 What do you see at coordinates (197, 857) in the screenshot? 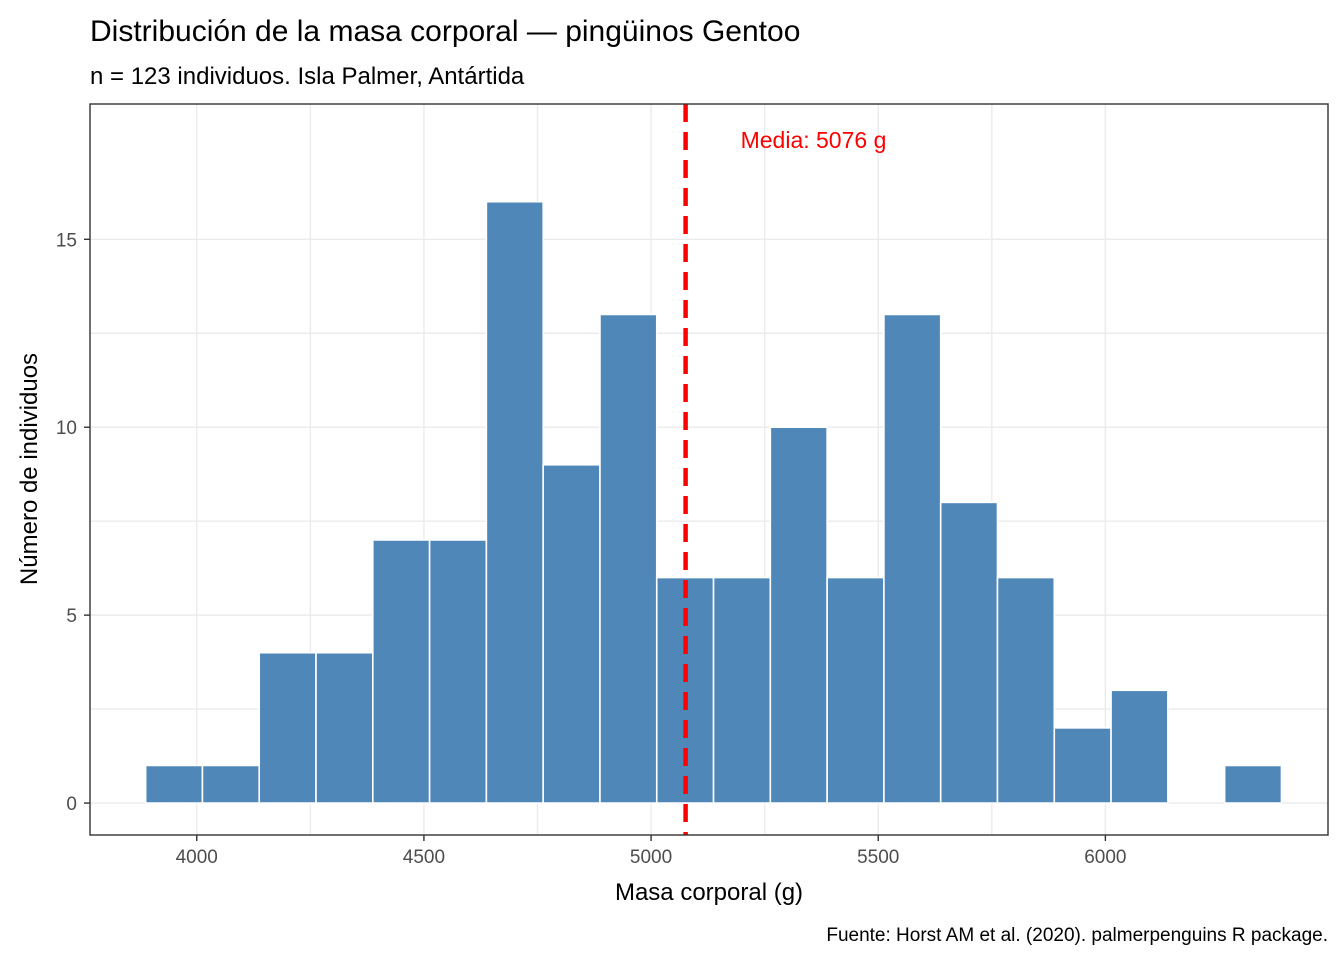
I see `x-tick-label: 4000` at bounding box center [197, 857].